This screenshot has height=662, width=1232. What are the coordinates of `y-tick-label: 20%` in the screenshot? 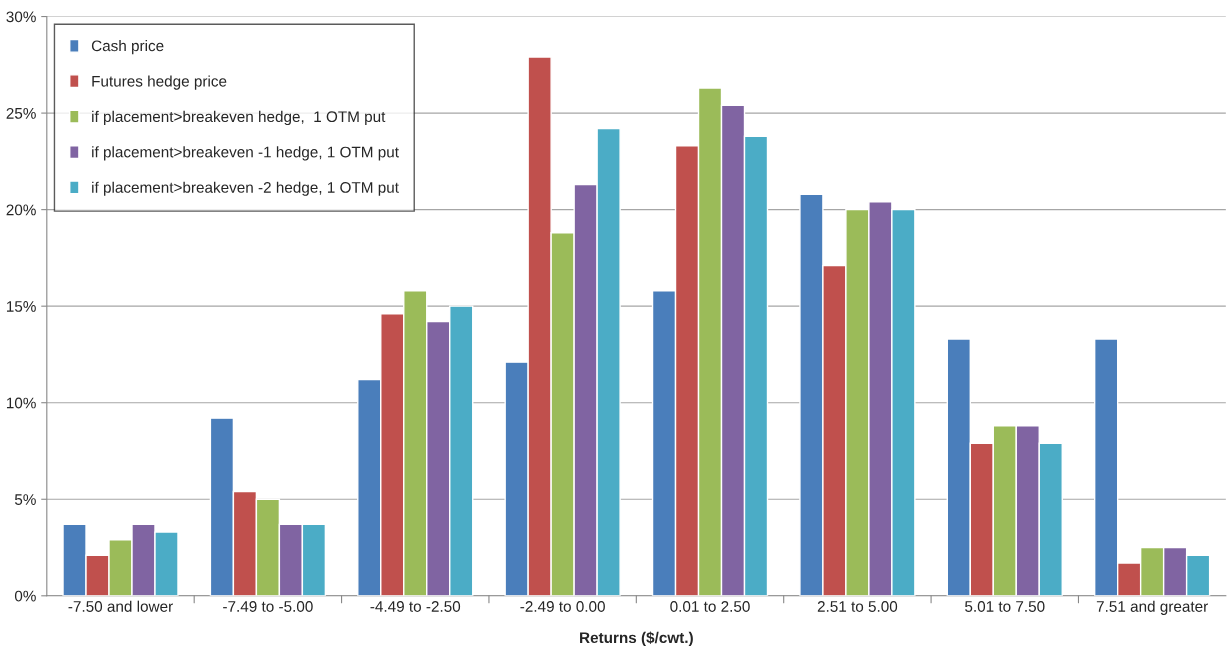 It's located at (21, 210).